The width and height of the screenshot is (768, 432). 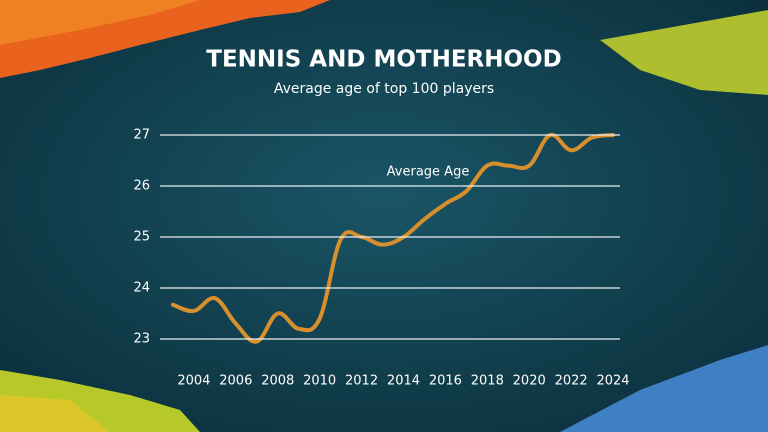 I want to click on x-tick-label: 2014, so click(x=403, y=381).